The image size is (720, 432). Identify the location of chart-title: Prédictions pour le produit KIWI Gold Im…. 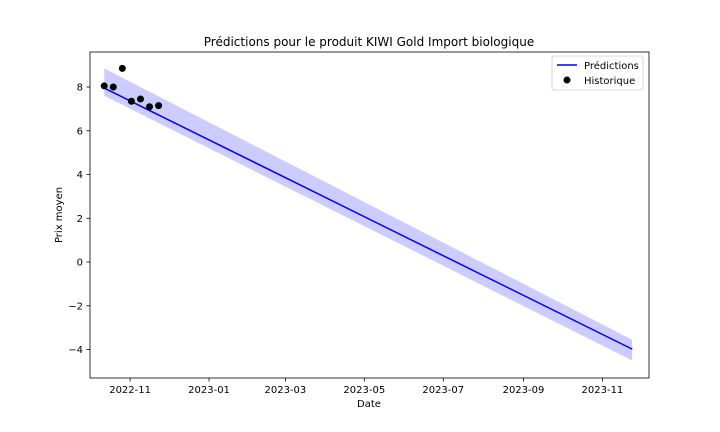
(369, 42).